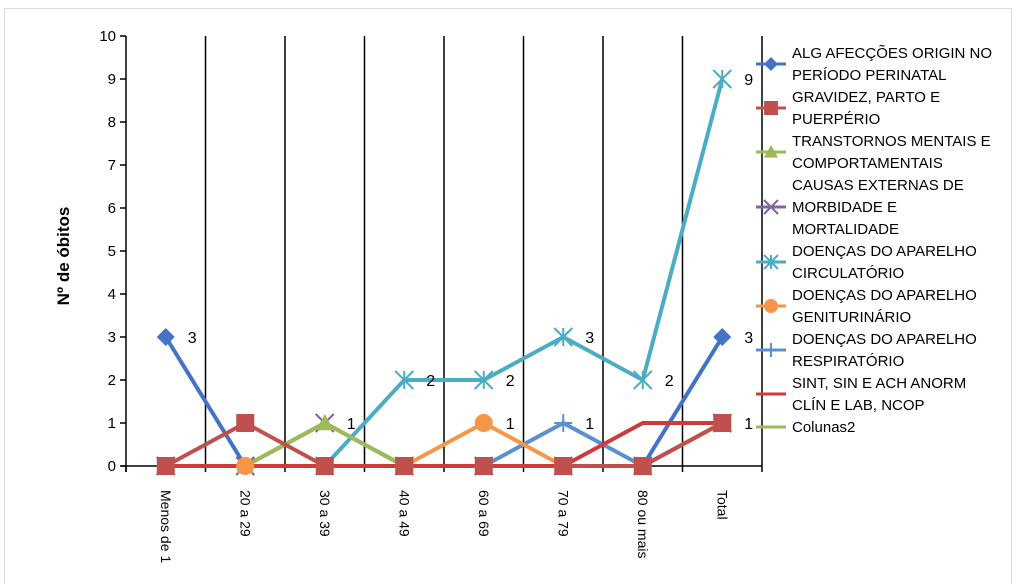 This screenshot has width=1016, height=585. What do you see at coordinates (112, 466) in the screenshot?
I see `y-tick-label: 0` at bounding box center [112, 466].